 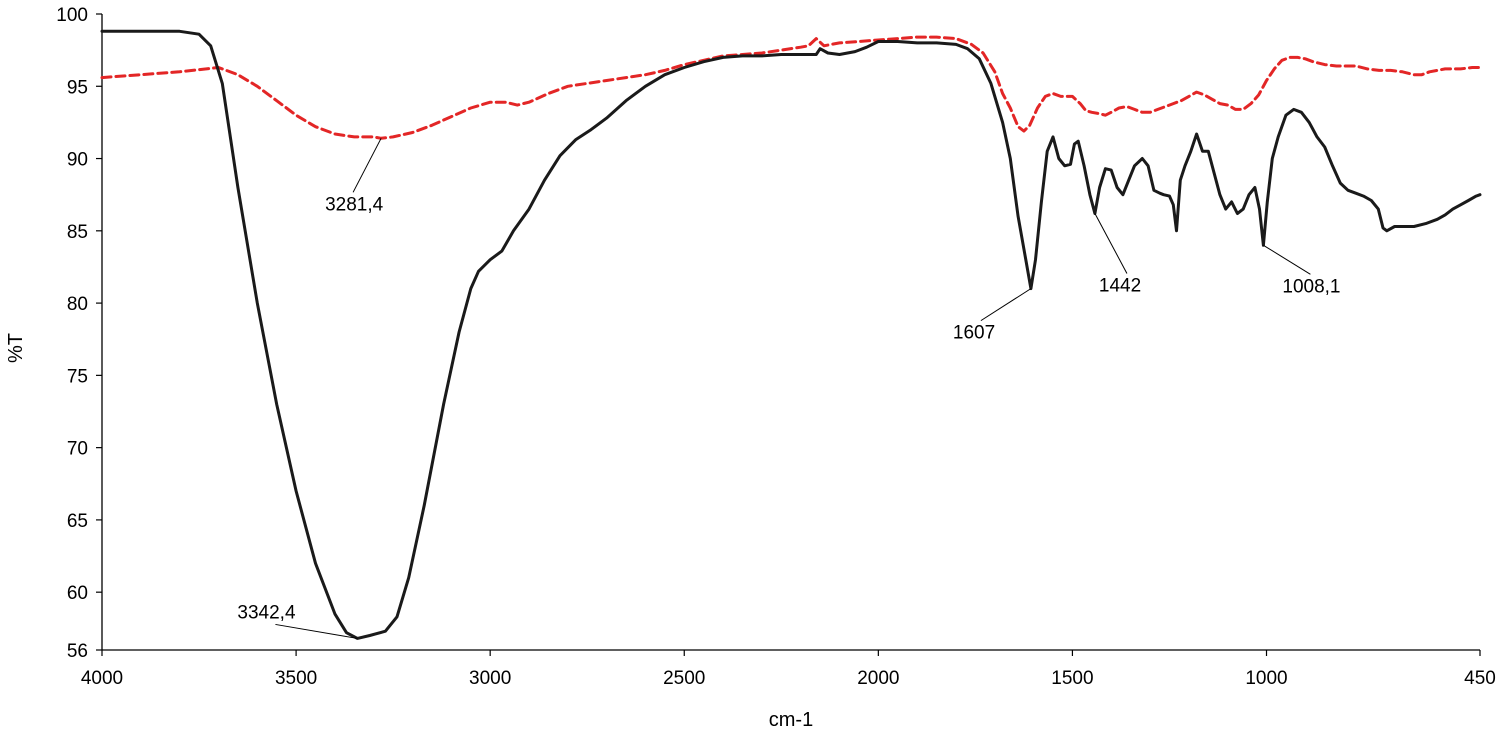 What do you see at coordinates (1072, 678) in the screenshot?
I see `x-tick-label: 1500` at bounding box center [1072, 678].